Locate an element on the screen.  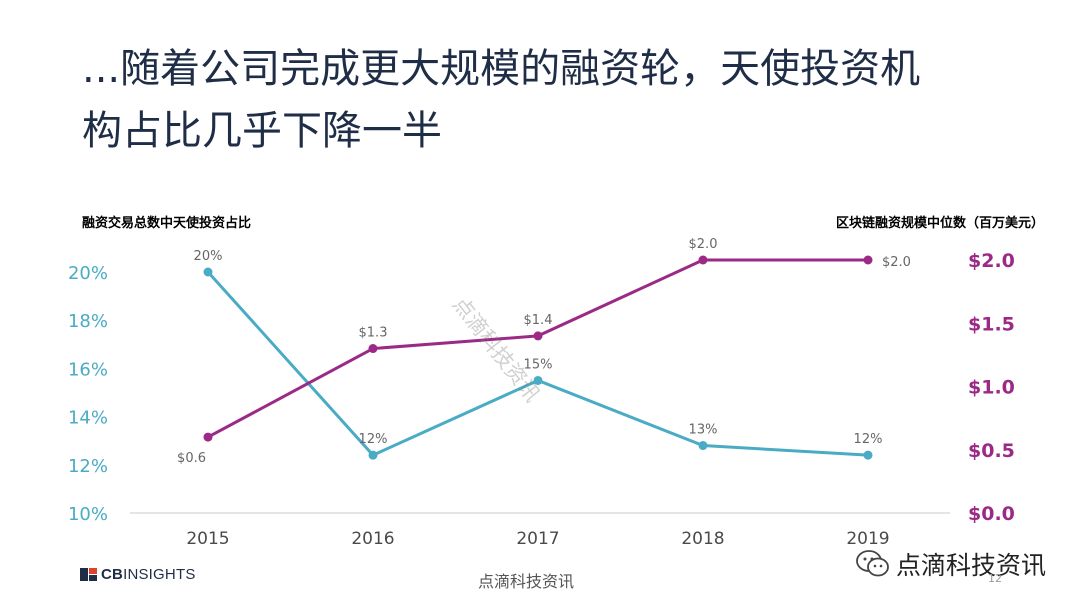
category-label: 2015 is located at coordinates (207, 539).